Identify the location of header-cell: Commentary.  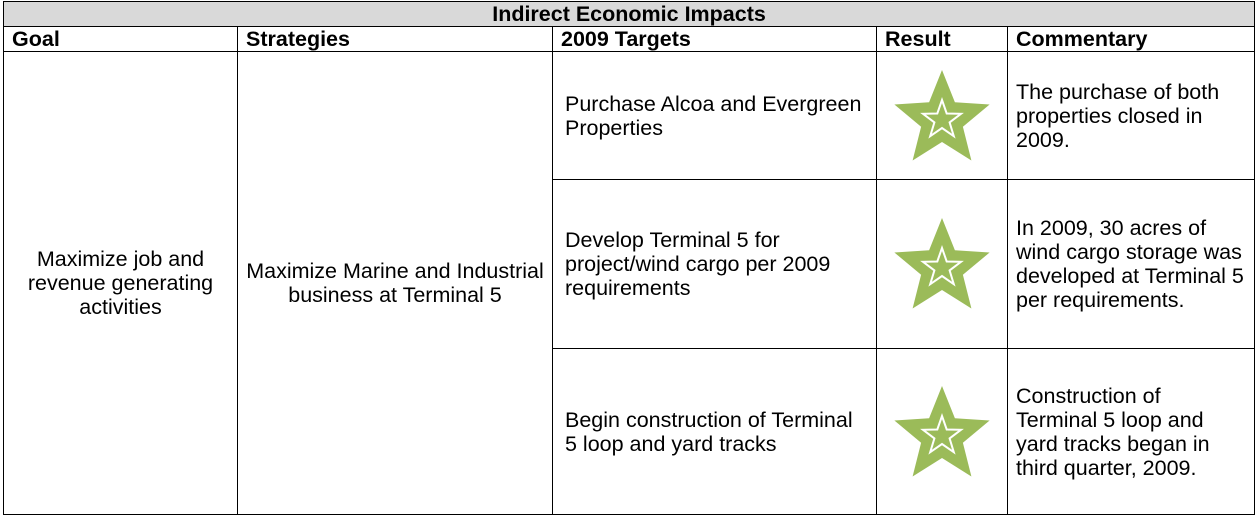
(1131, 39).